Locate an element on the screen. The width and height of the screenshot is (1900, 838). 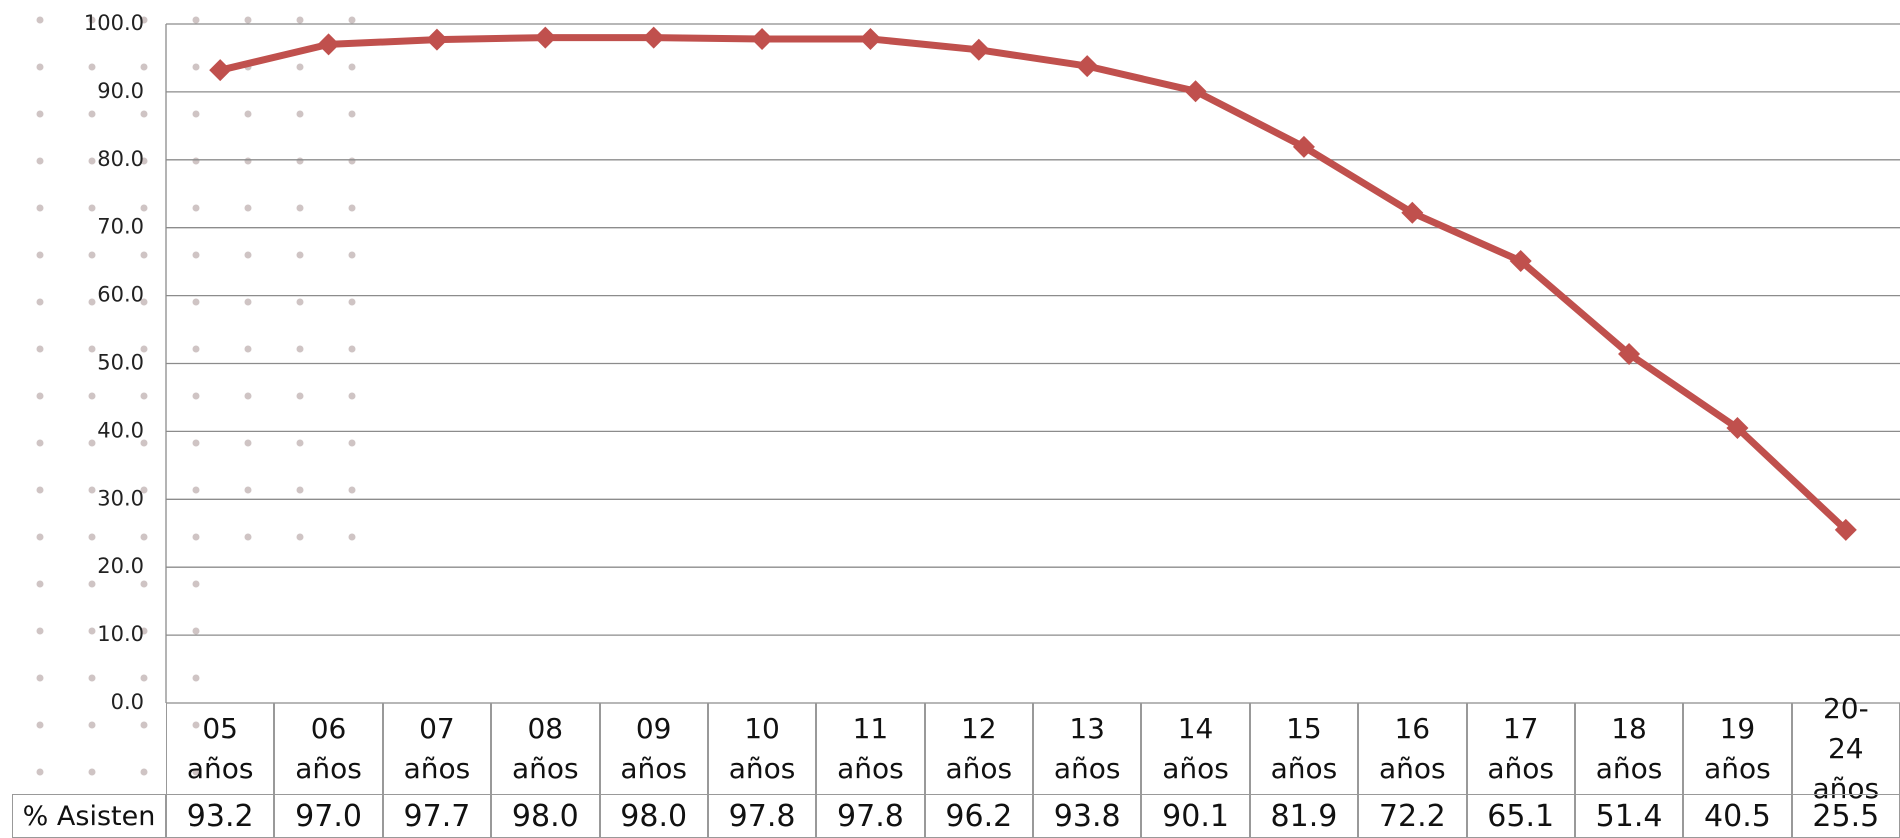
x-tick-label-cell: 06 años is located at coordinates (328, 748).